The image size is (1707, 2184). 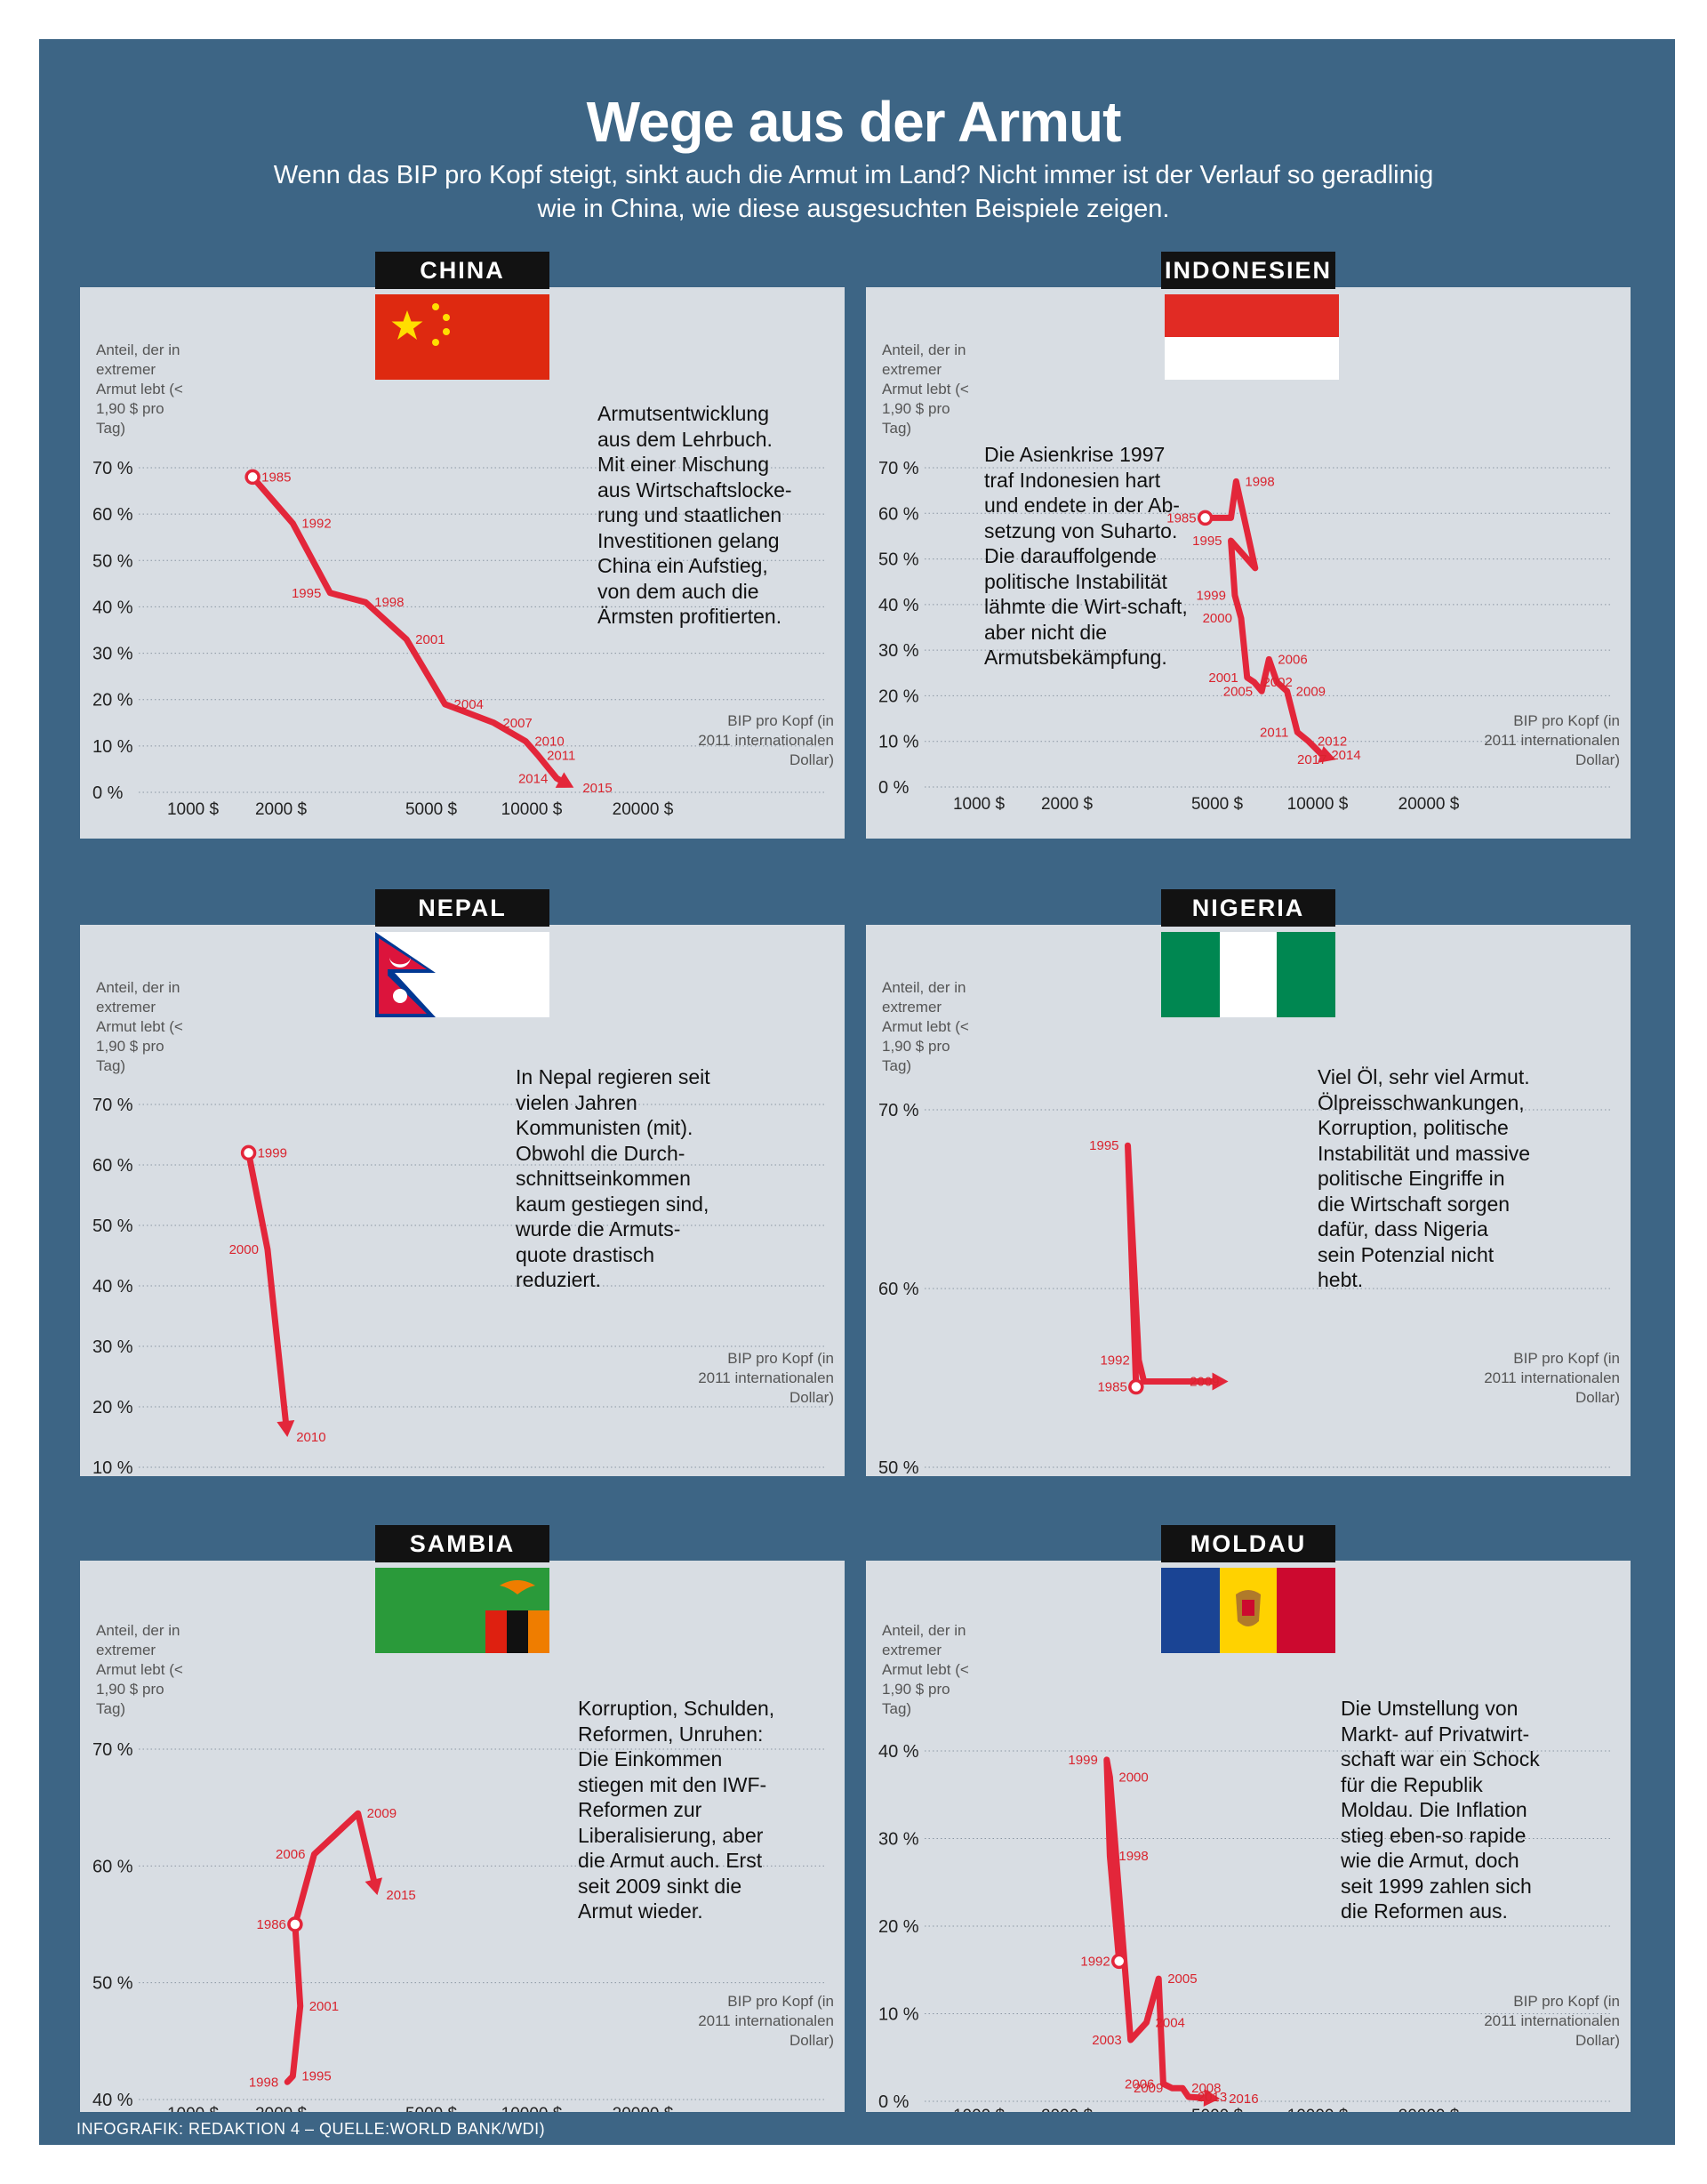 I want to click on country-label-nepal: NEPAL, so click(x=462, y=908).